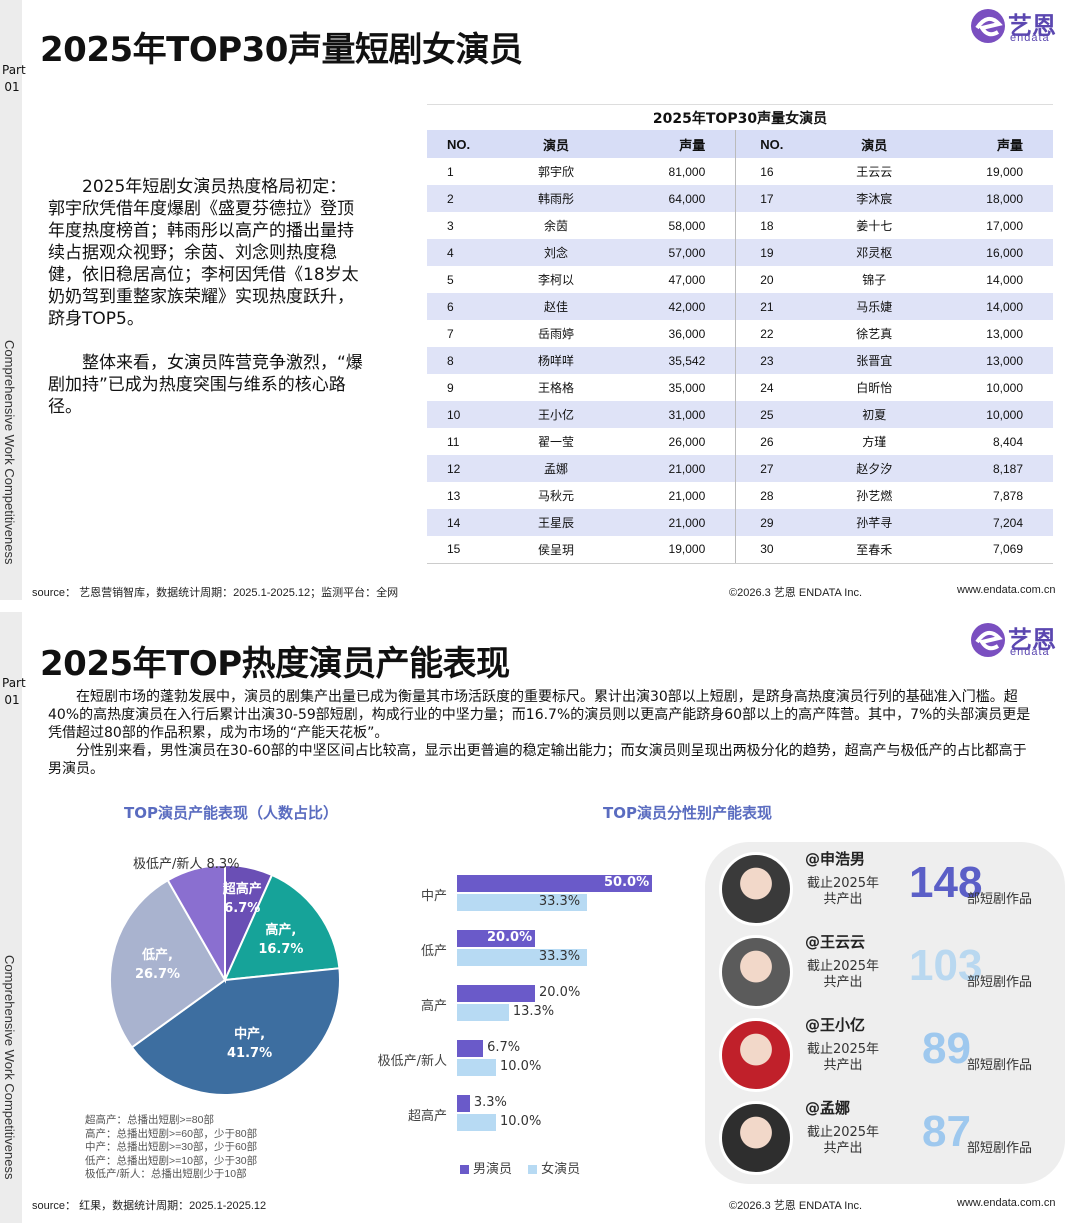 This screenshot has height=1223, width=1080. Describe the element at coordinates (171, 1160) in the screenshot. I see `legend-note-line: 低产：总播出短剧>=10部，少于30部` at that location.